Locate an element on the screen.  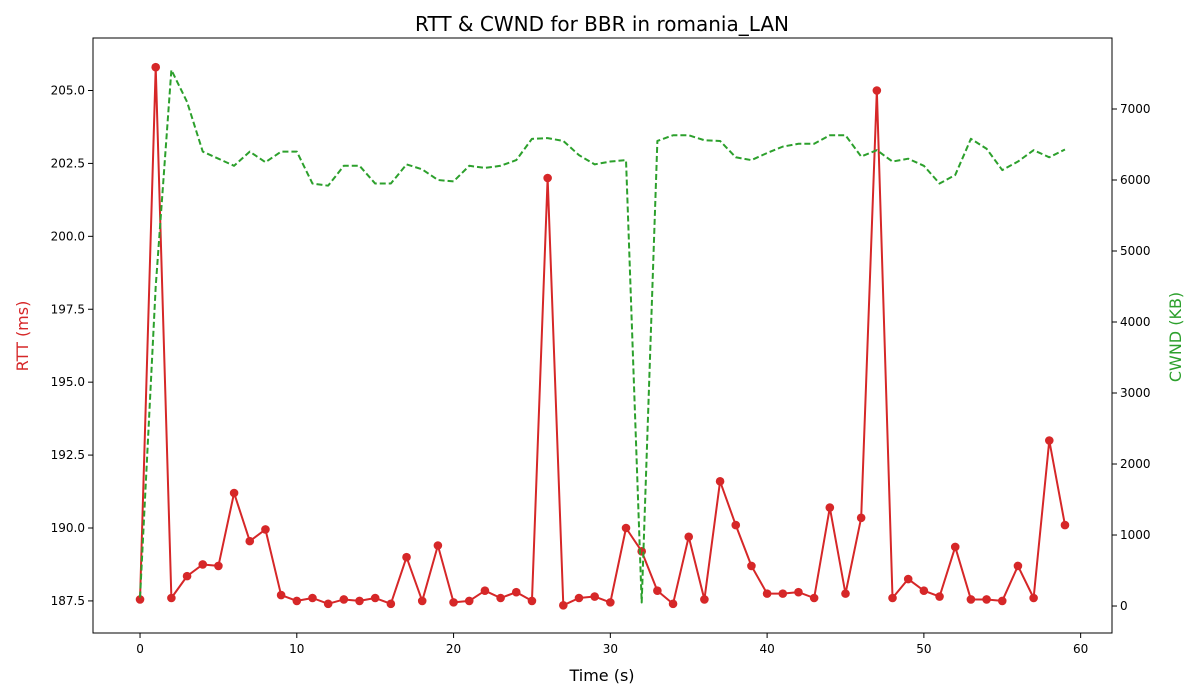
right-tick-label: 2000 is located at coordinates (1135, 464).